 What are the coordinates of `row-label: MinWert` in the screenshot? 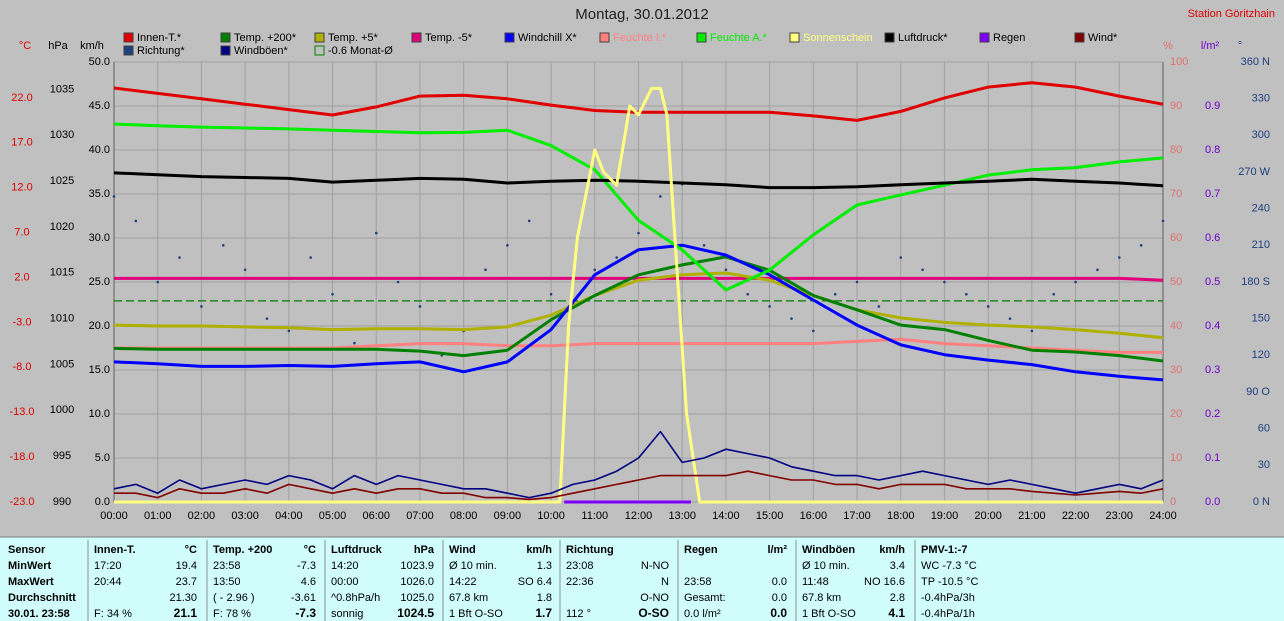 It's located at (30, 566).